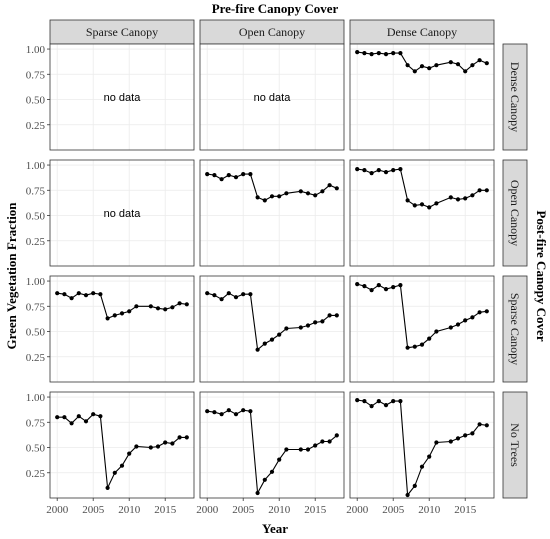 The height and width of the screenshot is (539, 550). What do you see at coordinates (36, 101) in the screenshot?
I see `y-tick-label: 0.50` at bounding box center [36, 101].